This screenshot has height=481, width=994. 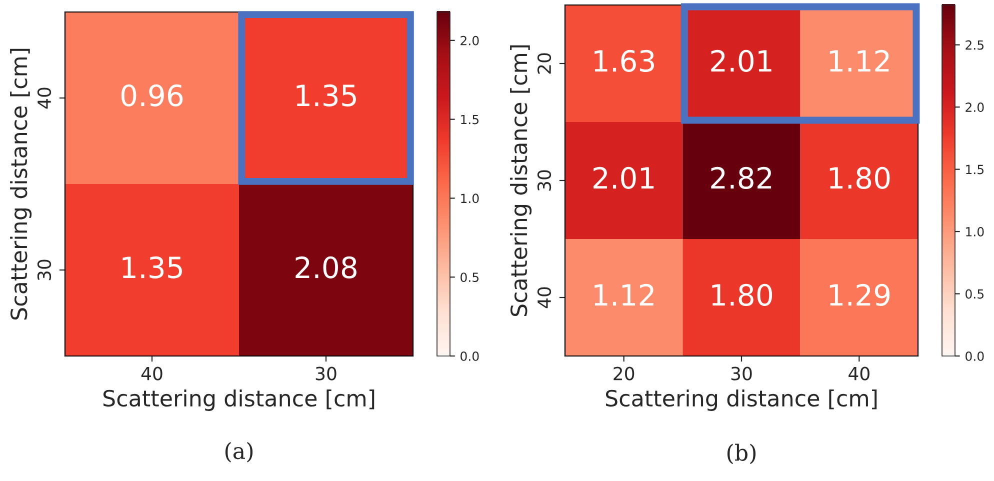 What do you see at coordinates (624, 373) in the screenshot?
I see `x-tick-label: 20` at bounding box center [624, 373].